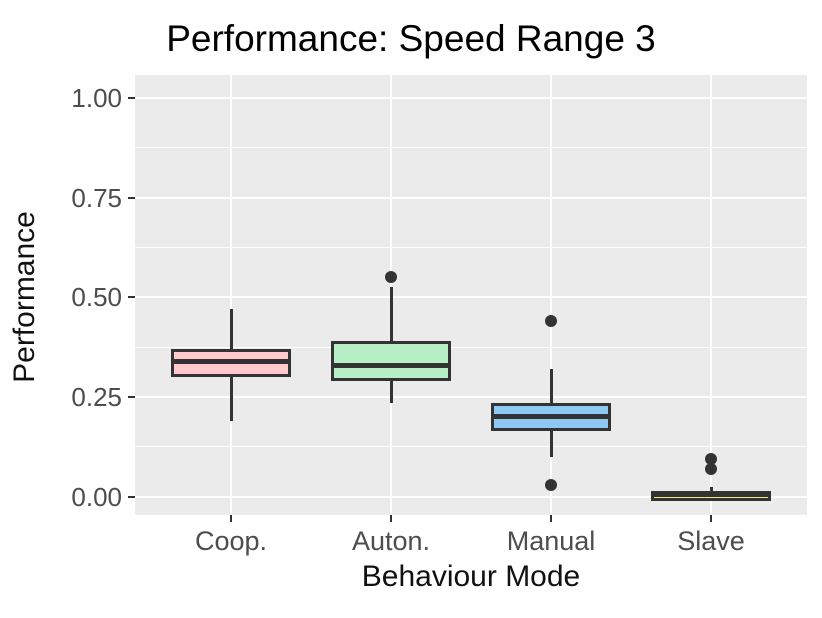 The height and width of the screenshot is (618, 822). Describe the element at coordinates (96, 496) in the screenshot. I see `y-tick-label: 0.00` at that location.